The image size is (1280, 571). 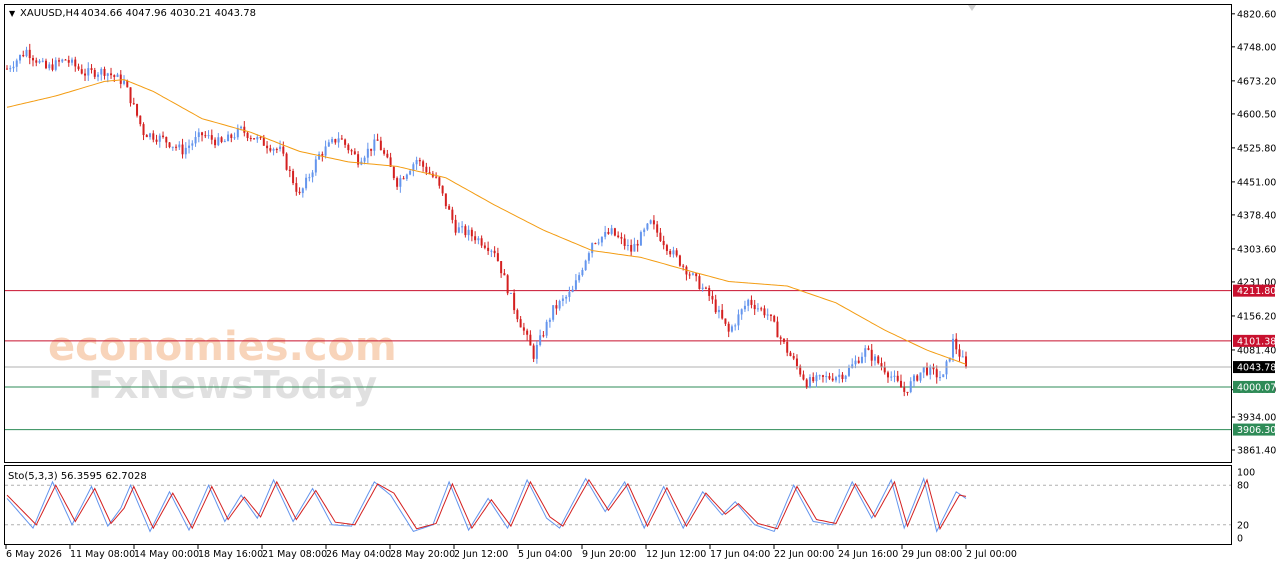 What do you see at coordinates (1256, 249) in the screenshot?
I see `price-tick-label: 4303.60` at bounding box center [1256, 249].